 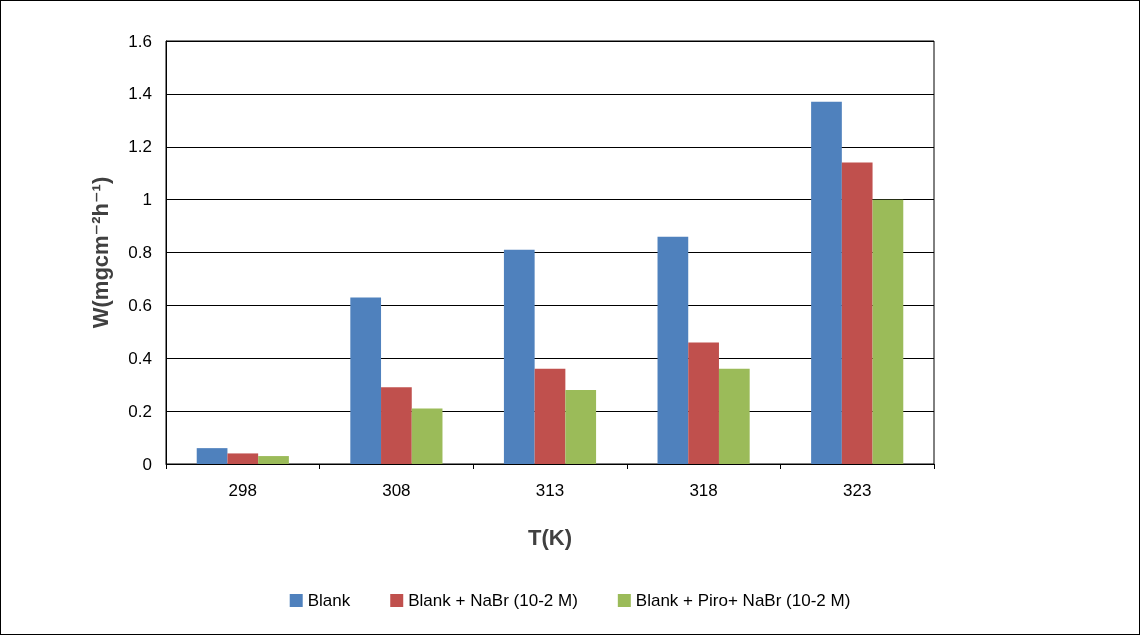 I want to click on y-tick-label: 1.6, so click(x=140, y=41).